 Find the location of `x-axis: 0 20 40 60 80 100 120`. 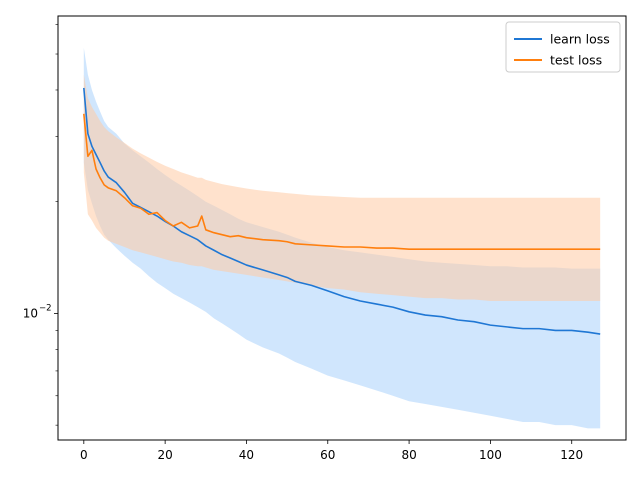

x-axis: 0 20 40 60 80 100 120 is located at coordinates (331, 451).